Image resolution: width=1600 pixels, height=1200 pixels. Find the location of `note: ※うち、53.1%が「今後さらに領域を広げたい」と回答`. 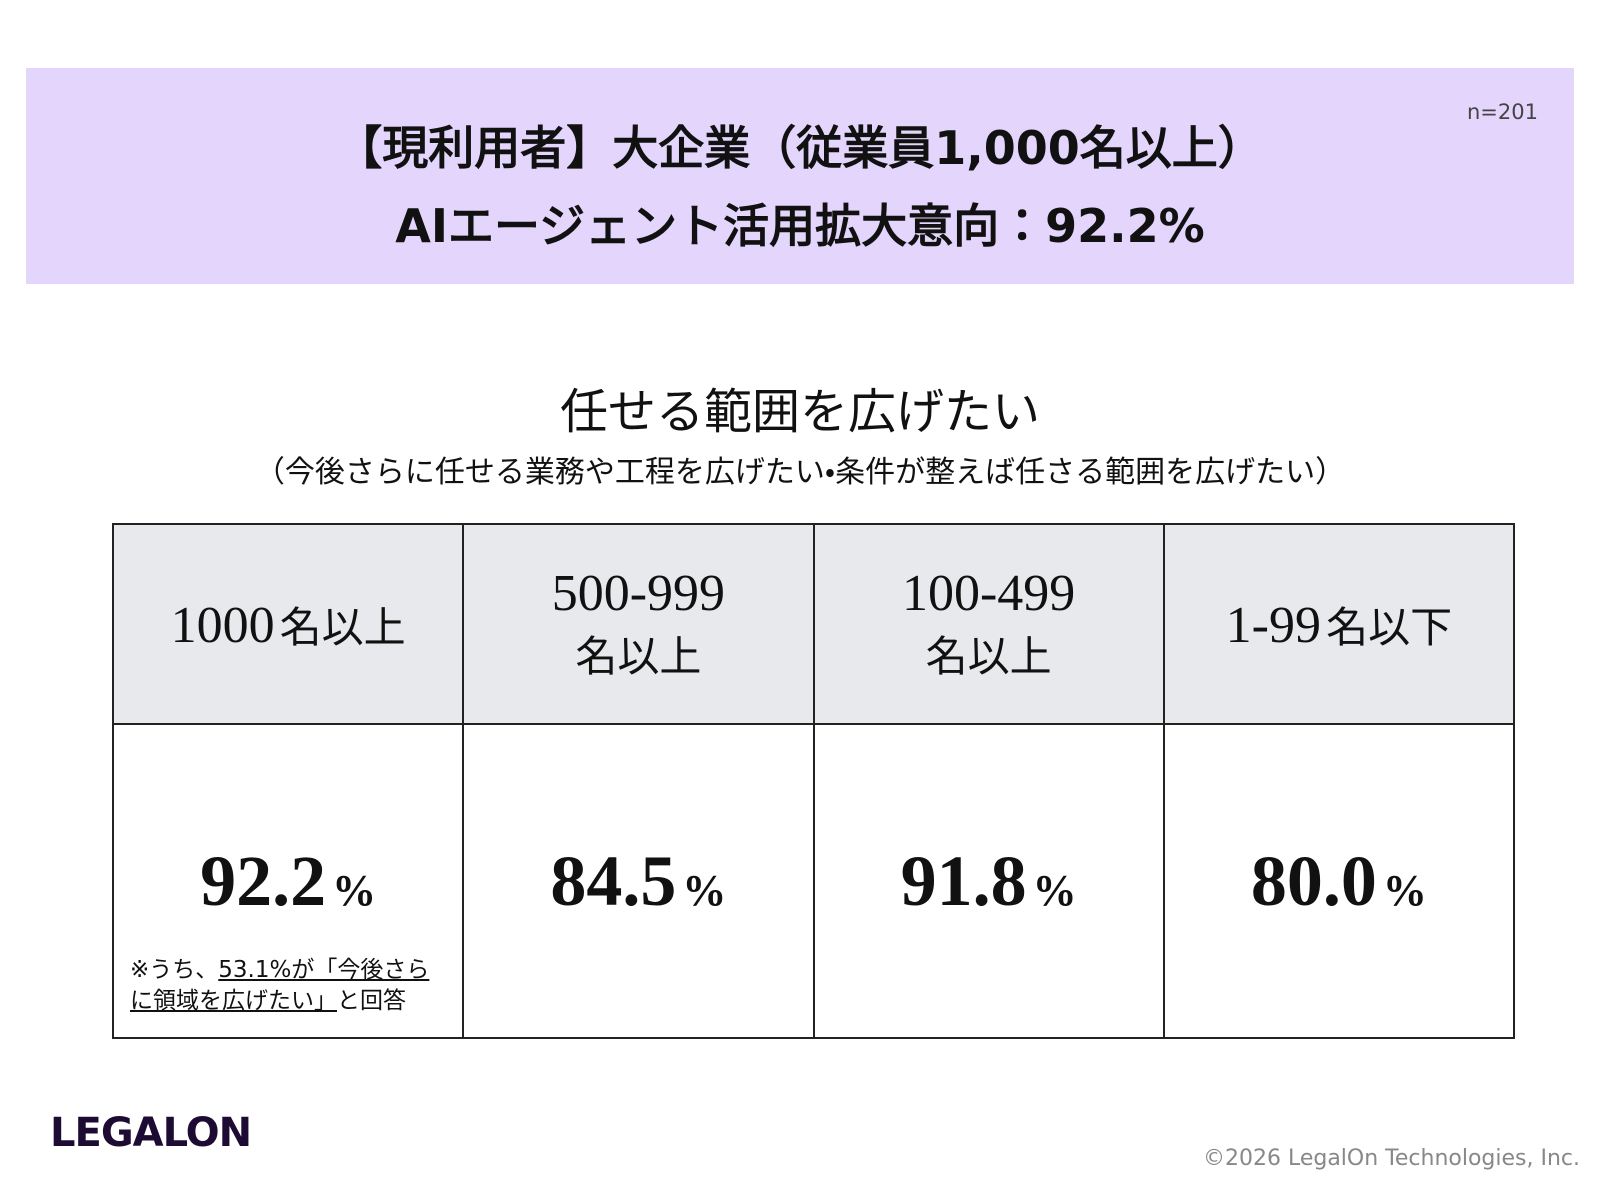

note: ※うち、53.1%が「今後さらに領域を広げたい」と回答 is located at coordinates (285, 986).